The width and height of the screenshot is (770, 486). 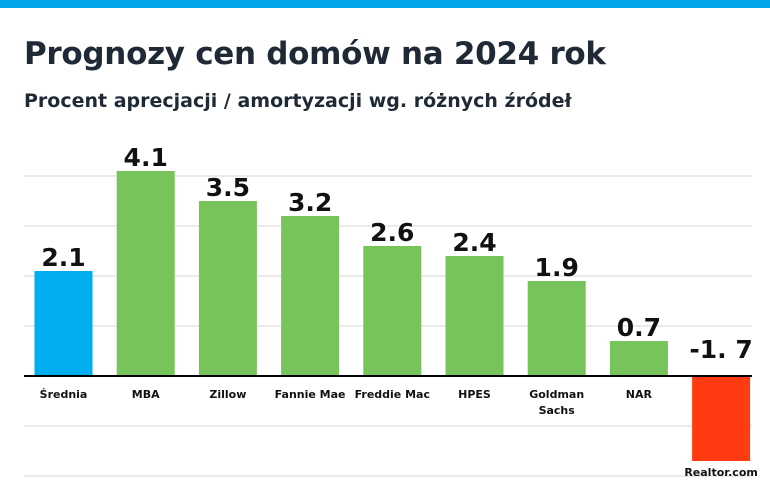 What do you see at coordinates (556, 394) in the screenshot?
I see `category-label: Goldman` at bounding box center [556, 394].